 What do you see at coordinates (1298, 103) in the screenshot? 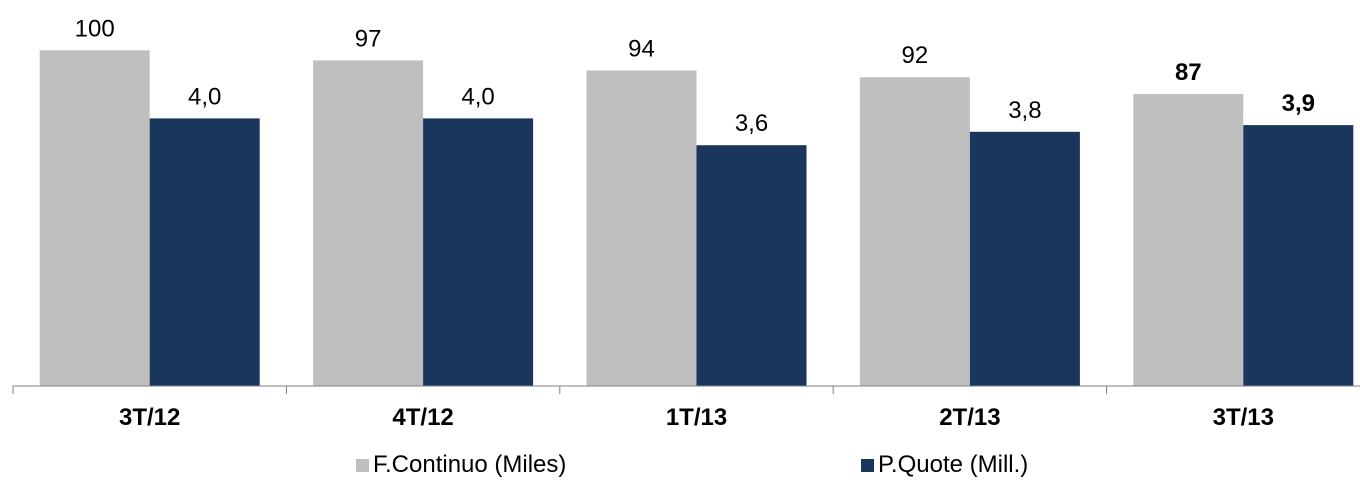
I see `data-label-pquote-4: 3,9` at bounding box center [1298, 103].